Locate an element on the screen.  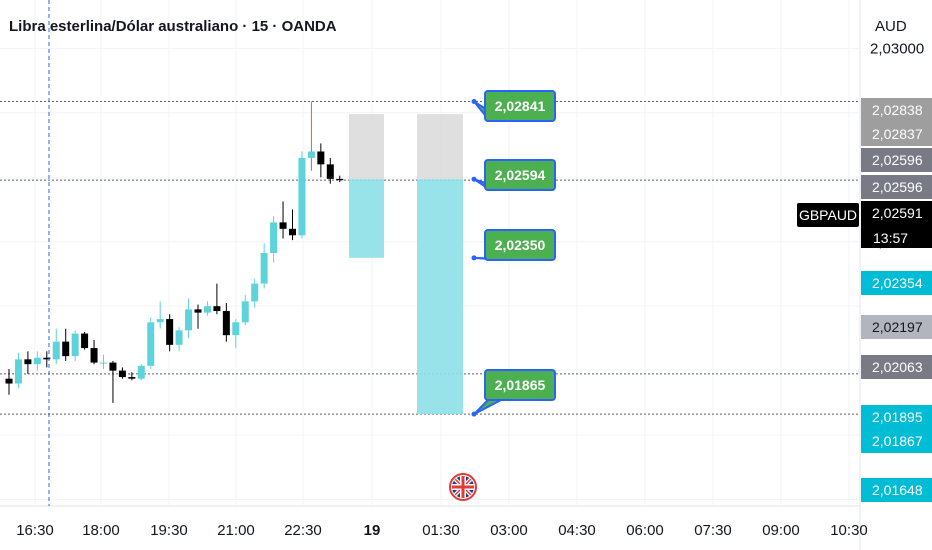
position-2-target-zone is located at coordinates (440, 297).